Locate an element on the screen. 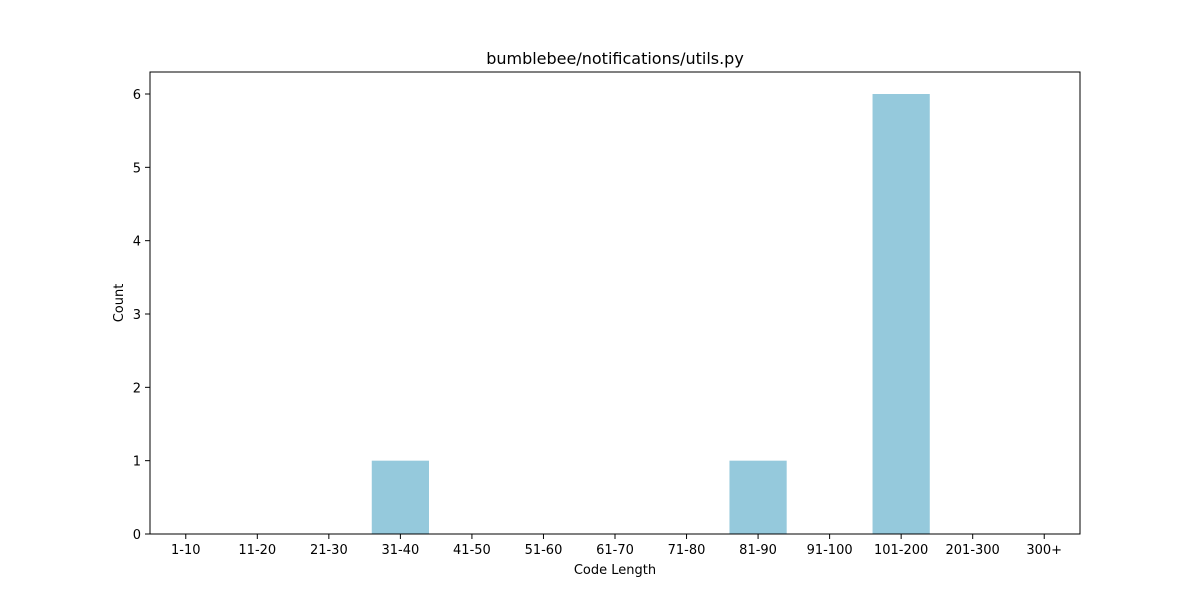  x-tick-label: 21-30 is located at coordinates (329, 550).